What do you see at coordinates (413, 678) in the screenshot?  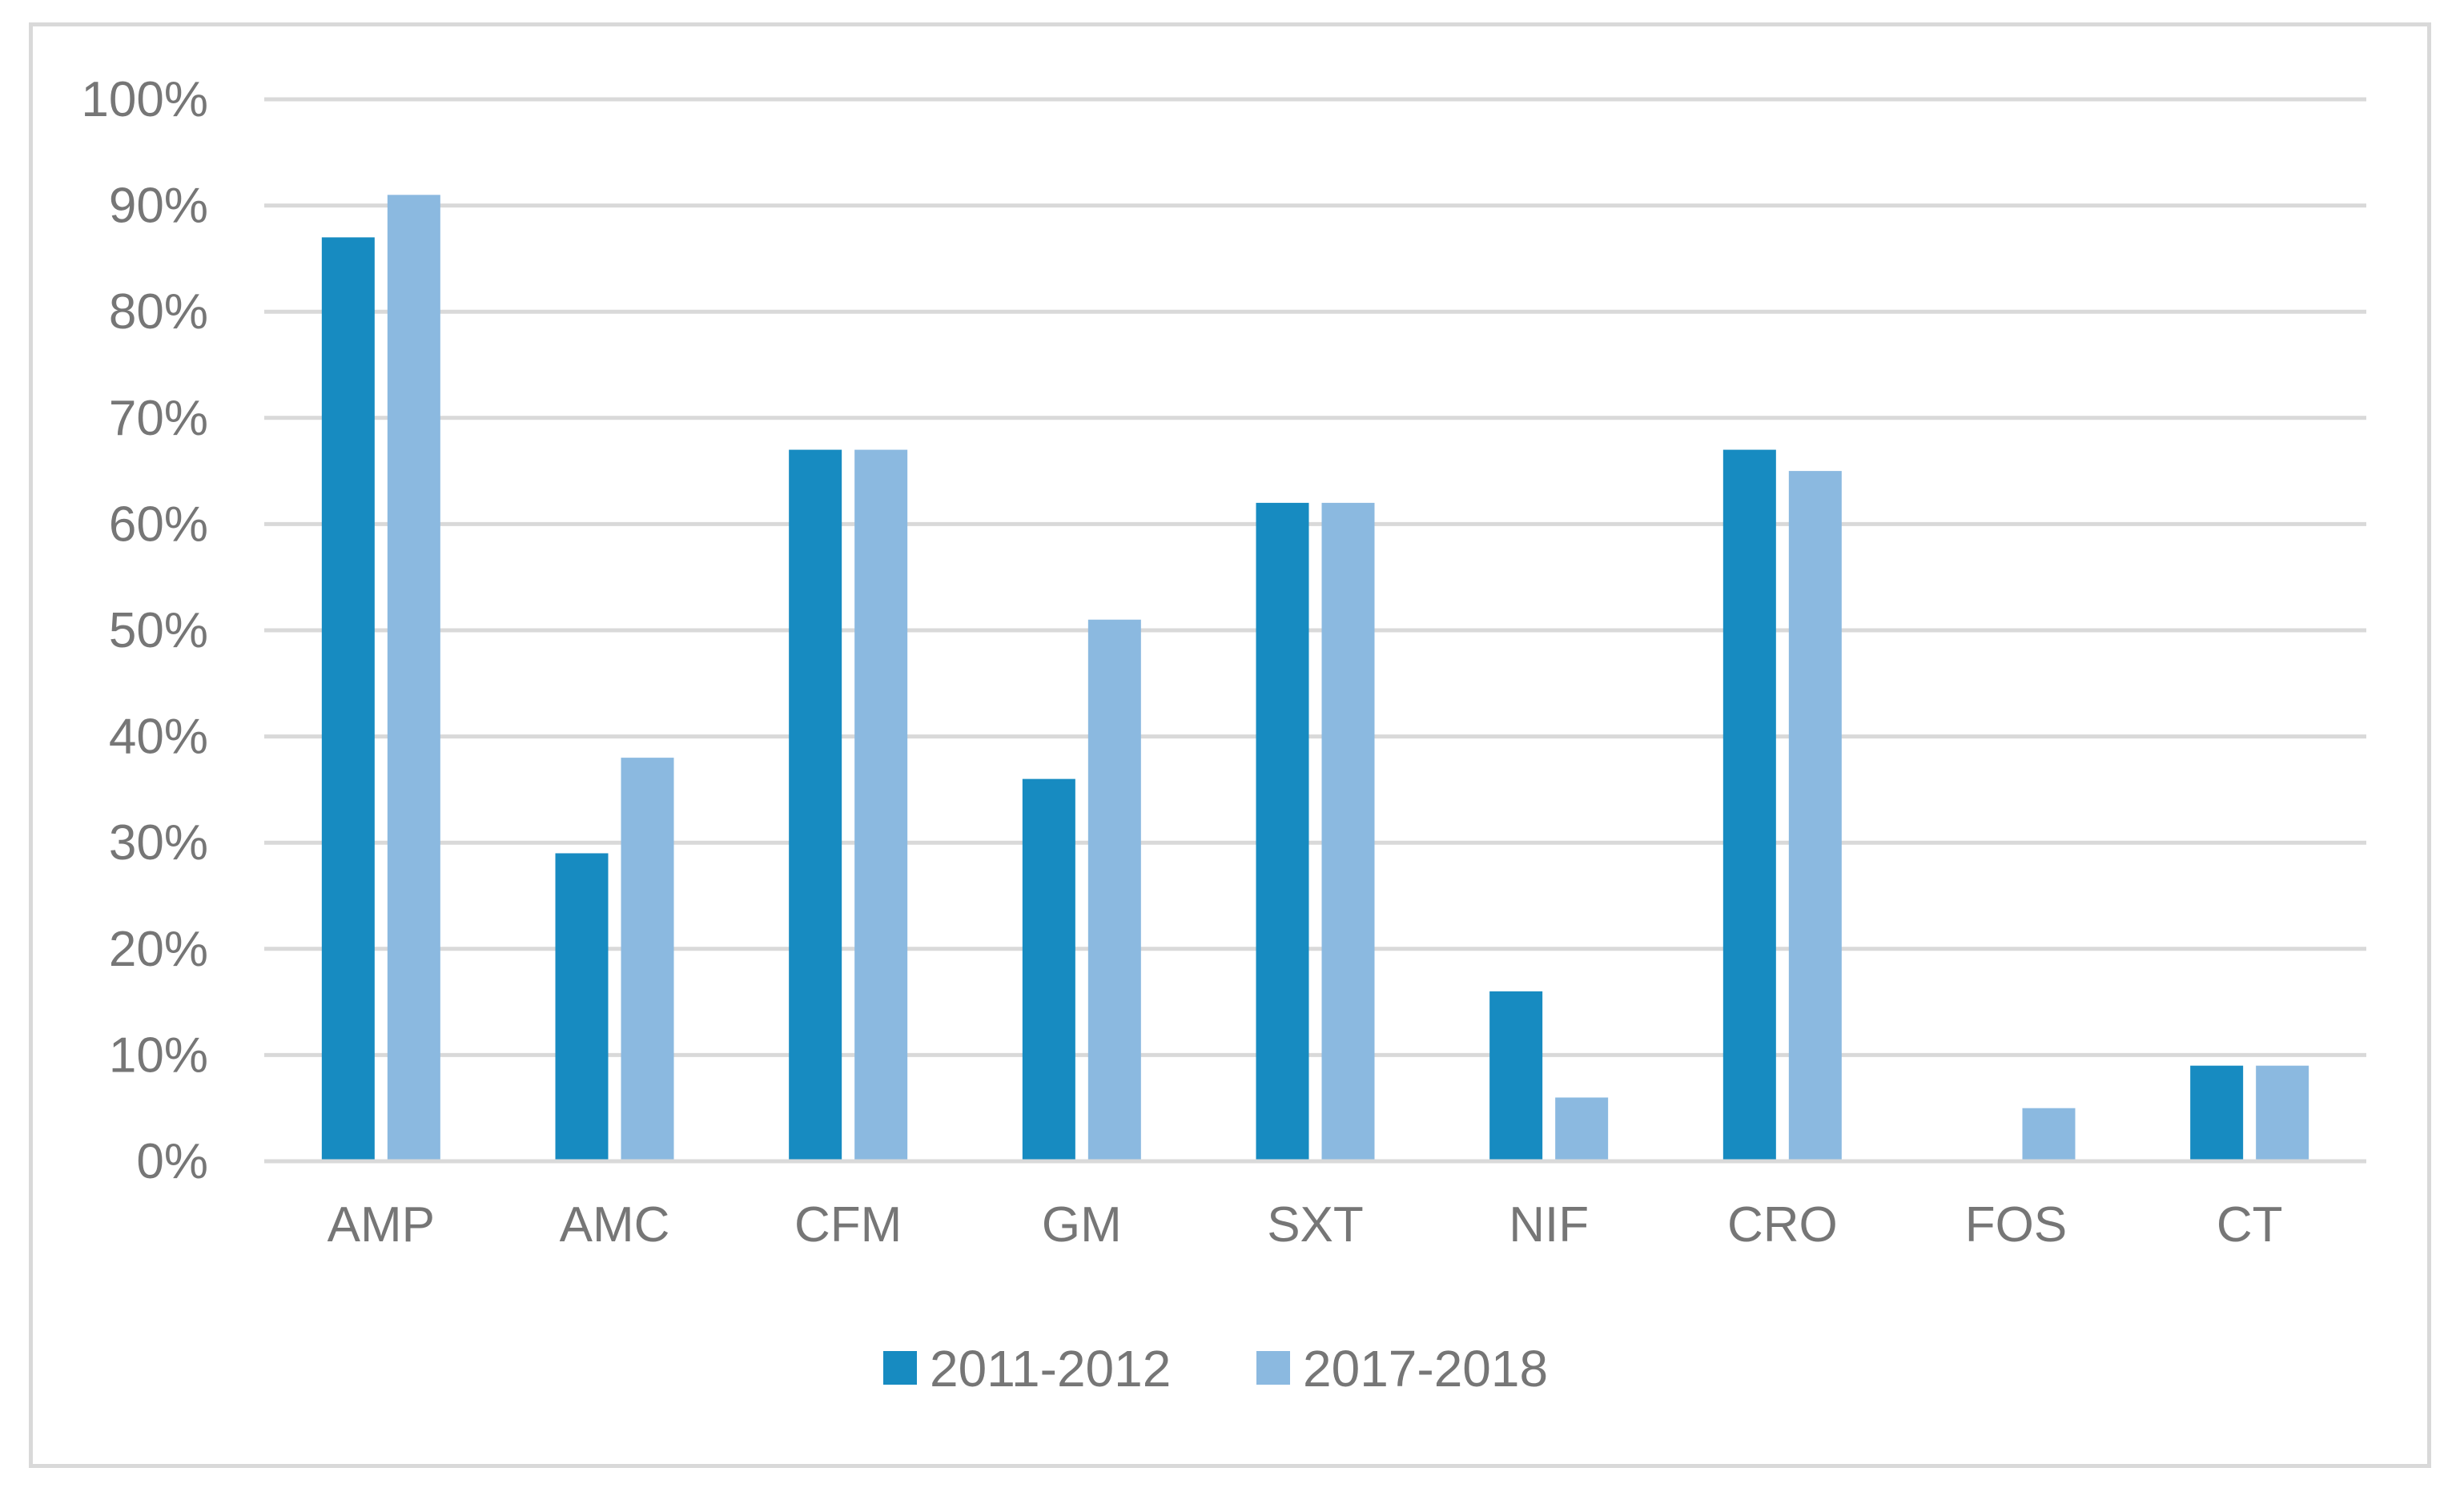 I see `bar-amp-2017-2018` at bounding box center [413, 678].